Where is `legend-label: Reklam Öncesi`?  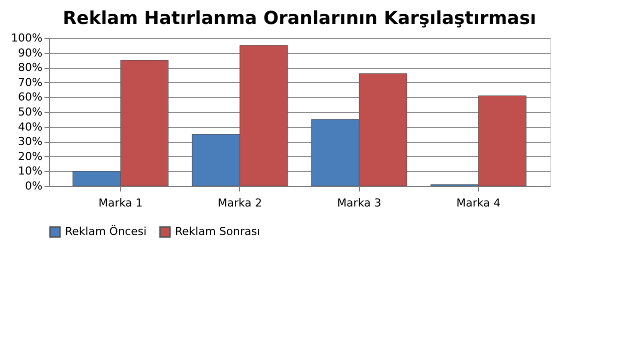
legend-label: Reklam Öncesi is located at coordinates (106, 231).